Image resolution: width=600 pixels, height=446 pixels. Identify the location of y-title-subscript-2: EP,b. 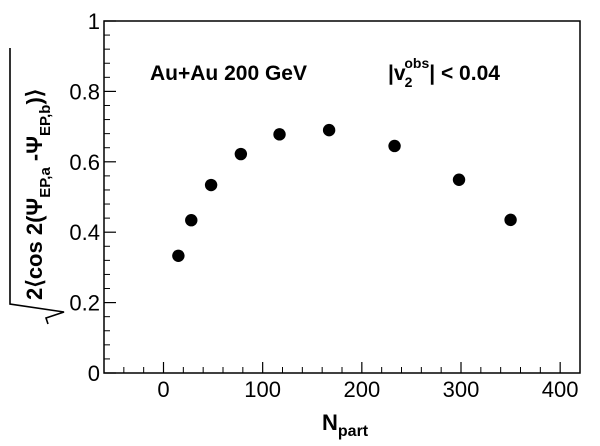
(45, 120).